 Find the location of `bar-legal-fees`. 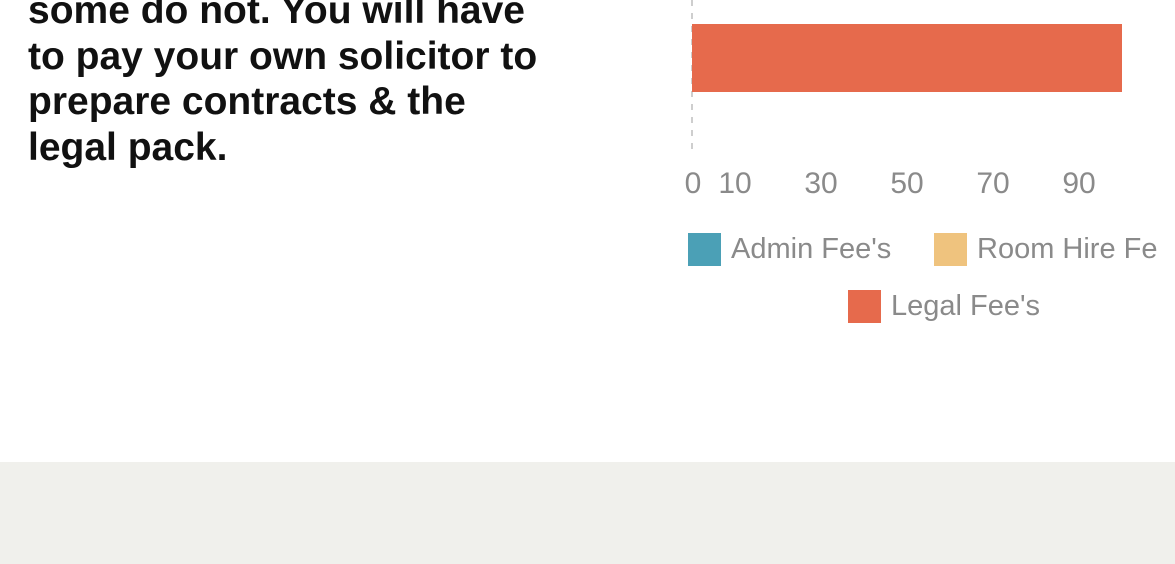

bar-legal-fees is located at coordinates (907, 58).